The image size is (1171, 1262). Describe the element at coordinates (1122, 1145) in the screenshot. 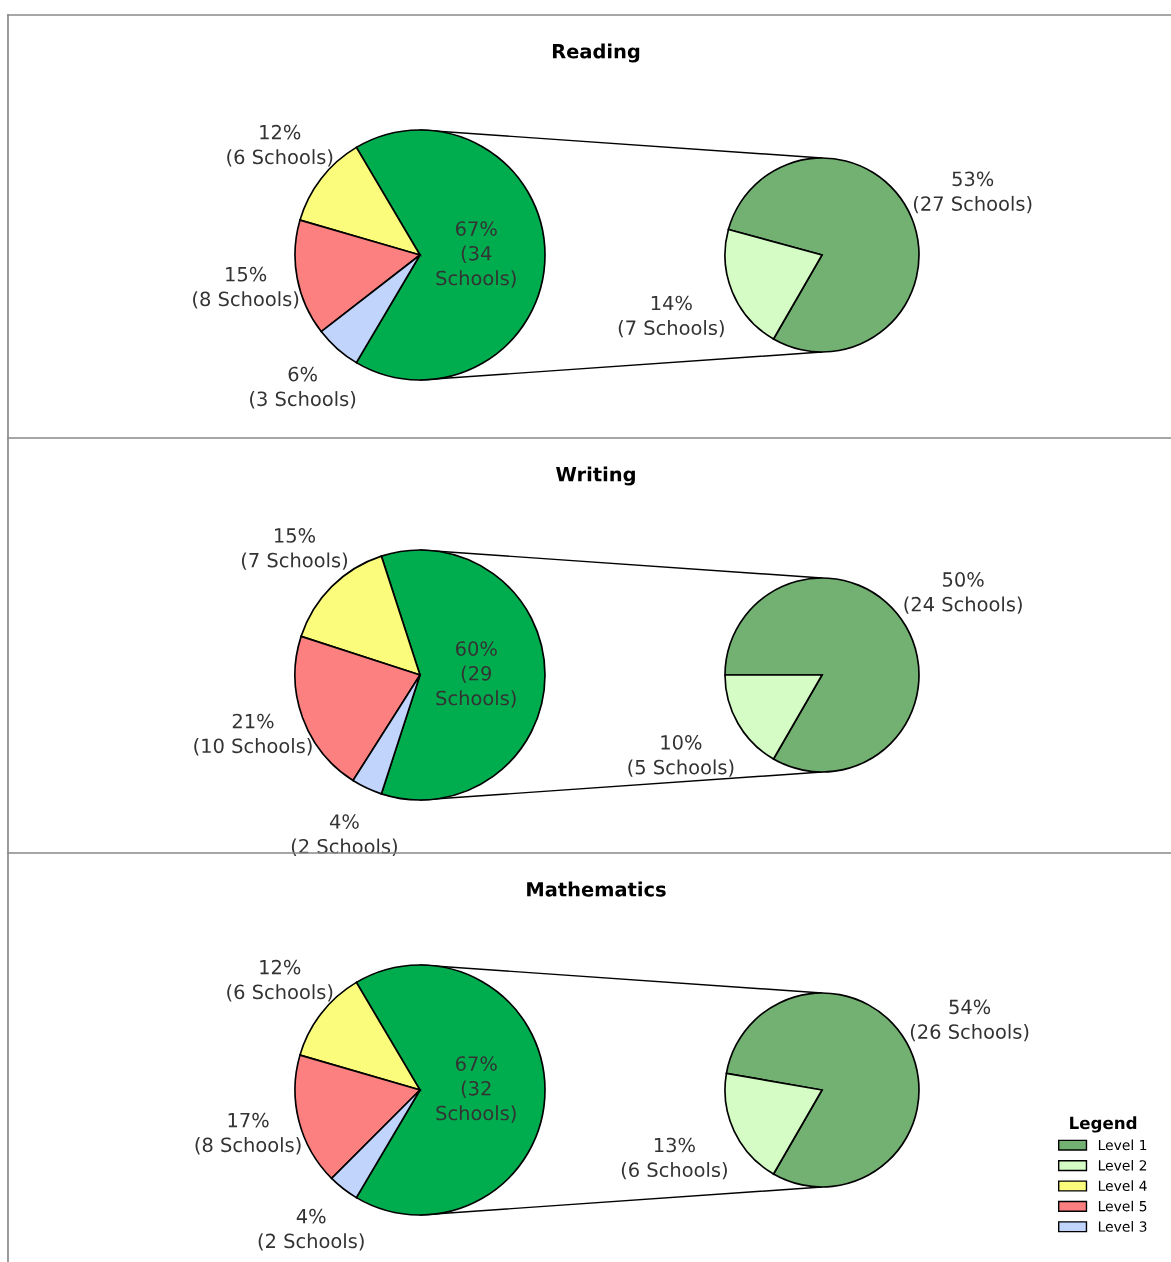

I see `legend-label: Level 1` at that location.